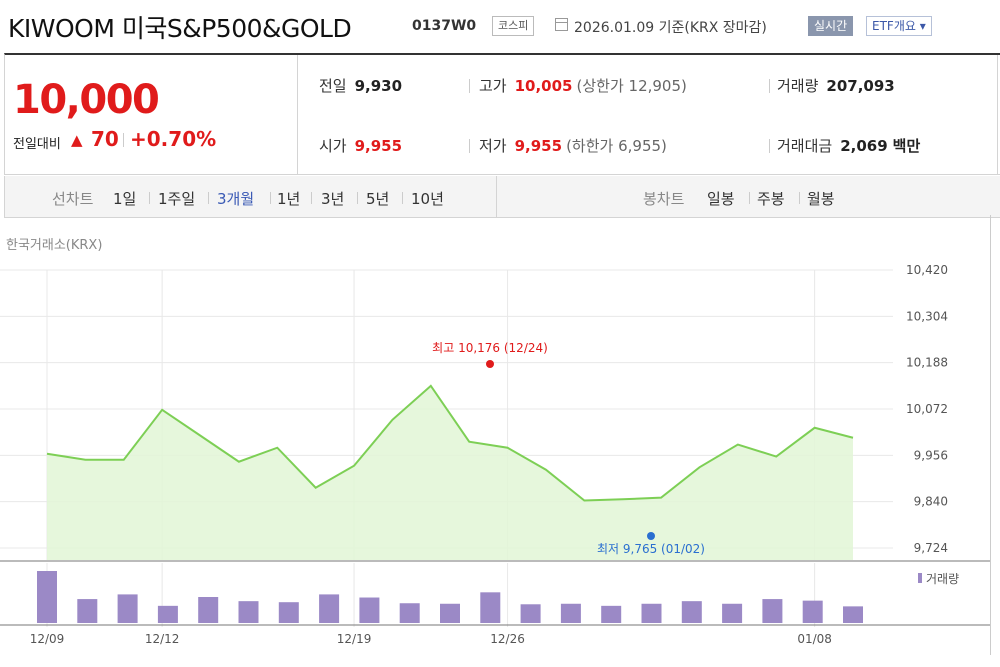 Image resolution: width=1000 pixels, height=667 pixels. I want to click on period-1y: 1년, so click(289, 199).